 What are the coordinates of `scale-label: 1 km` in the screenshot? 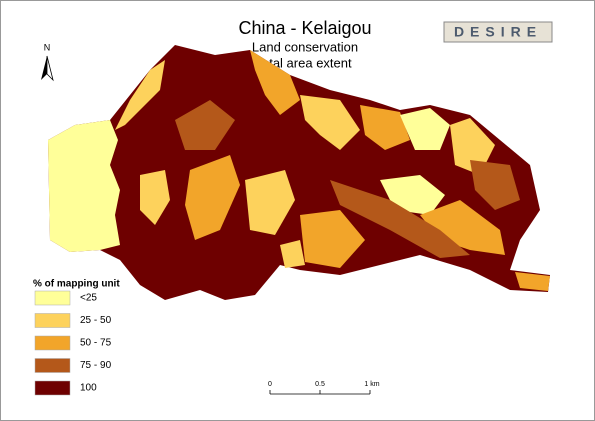 It's located at (371, 384).